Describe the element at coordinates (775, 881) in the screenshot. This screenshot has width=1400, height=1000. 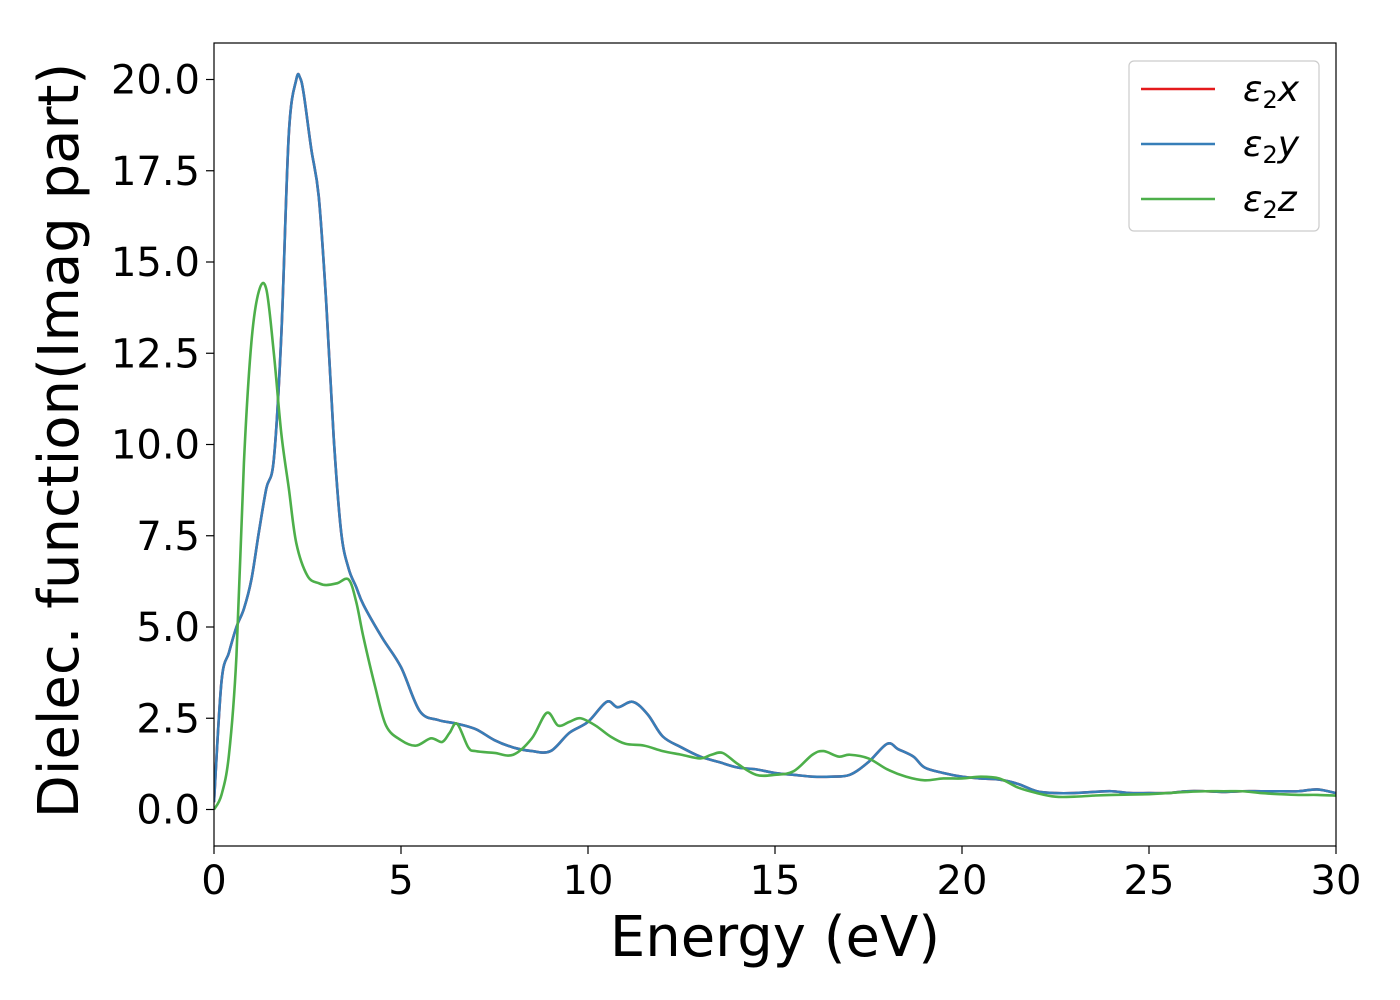
I see `x-tick-label: 15` at that location.